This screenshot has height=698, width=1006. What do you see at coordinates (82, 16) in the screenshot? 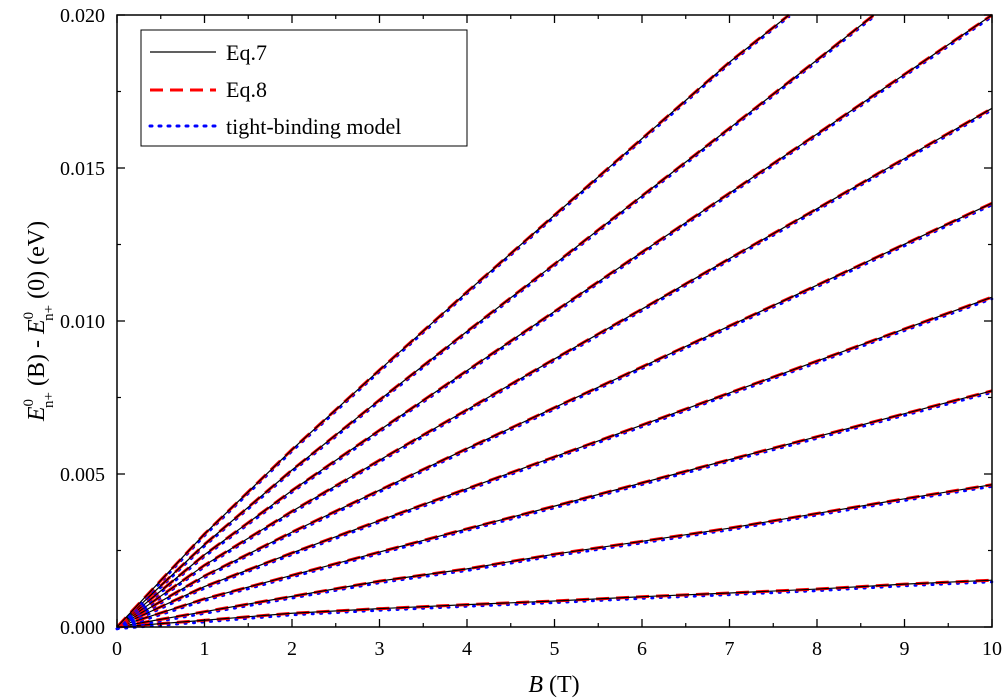
I see `y-tick-label: 0.020` at bounding box center [82, 16].